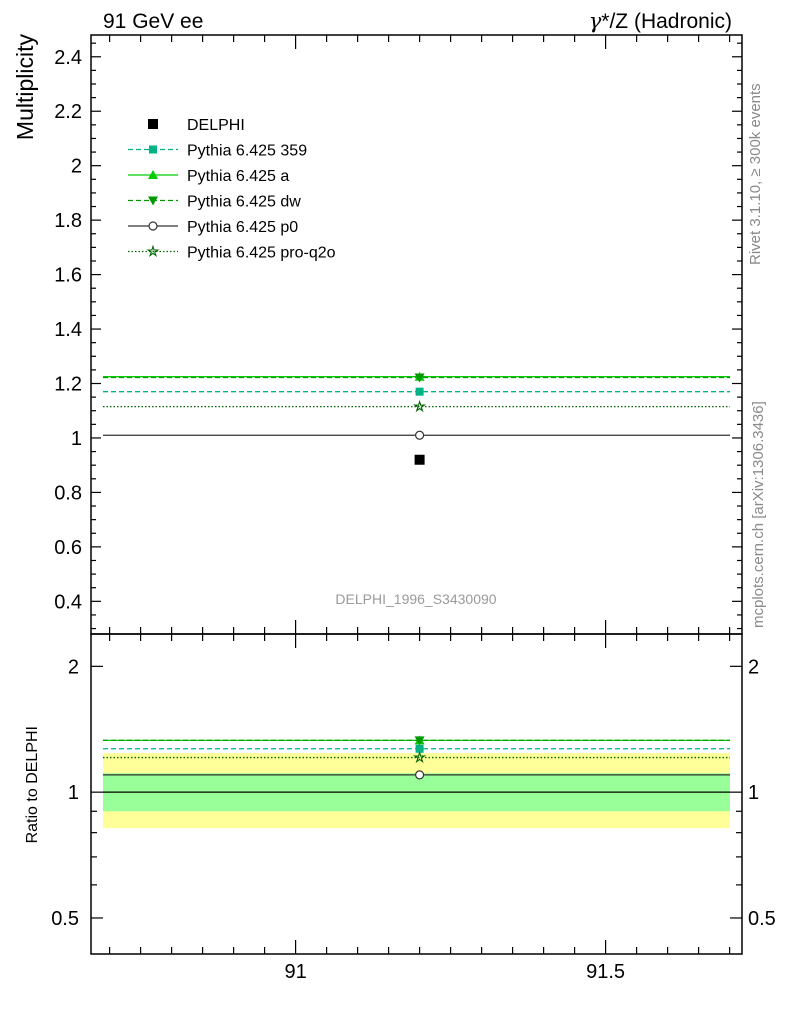 This screenshot has width=786, height=1024. I want to click on main-ytick-label: 1.4, so click(68, 330).